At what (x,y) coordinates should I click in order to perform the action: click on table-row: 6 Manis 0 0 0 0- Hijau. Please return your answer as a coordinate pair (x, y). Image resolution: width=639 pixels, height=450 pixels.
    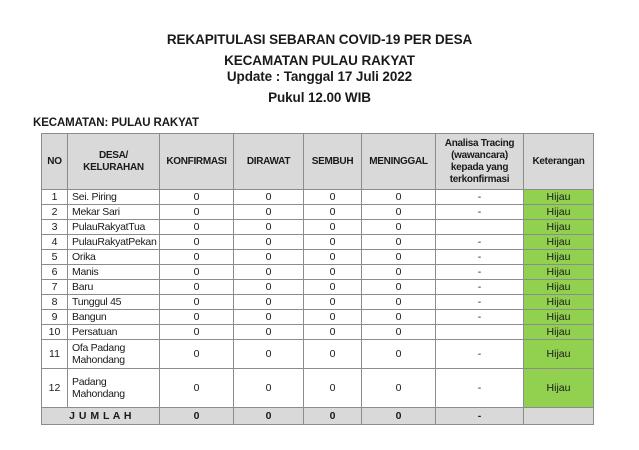
    Looking at the image, I should click on (317, 272).